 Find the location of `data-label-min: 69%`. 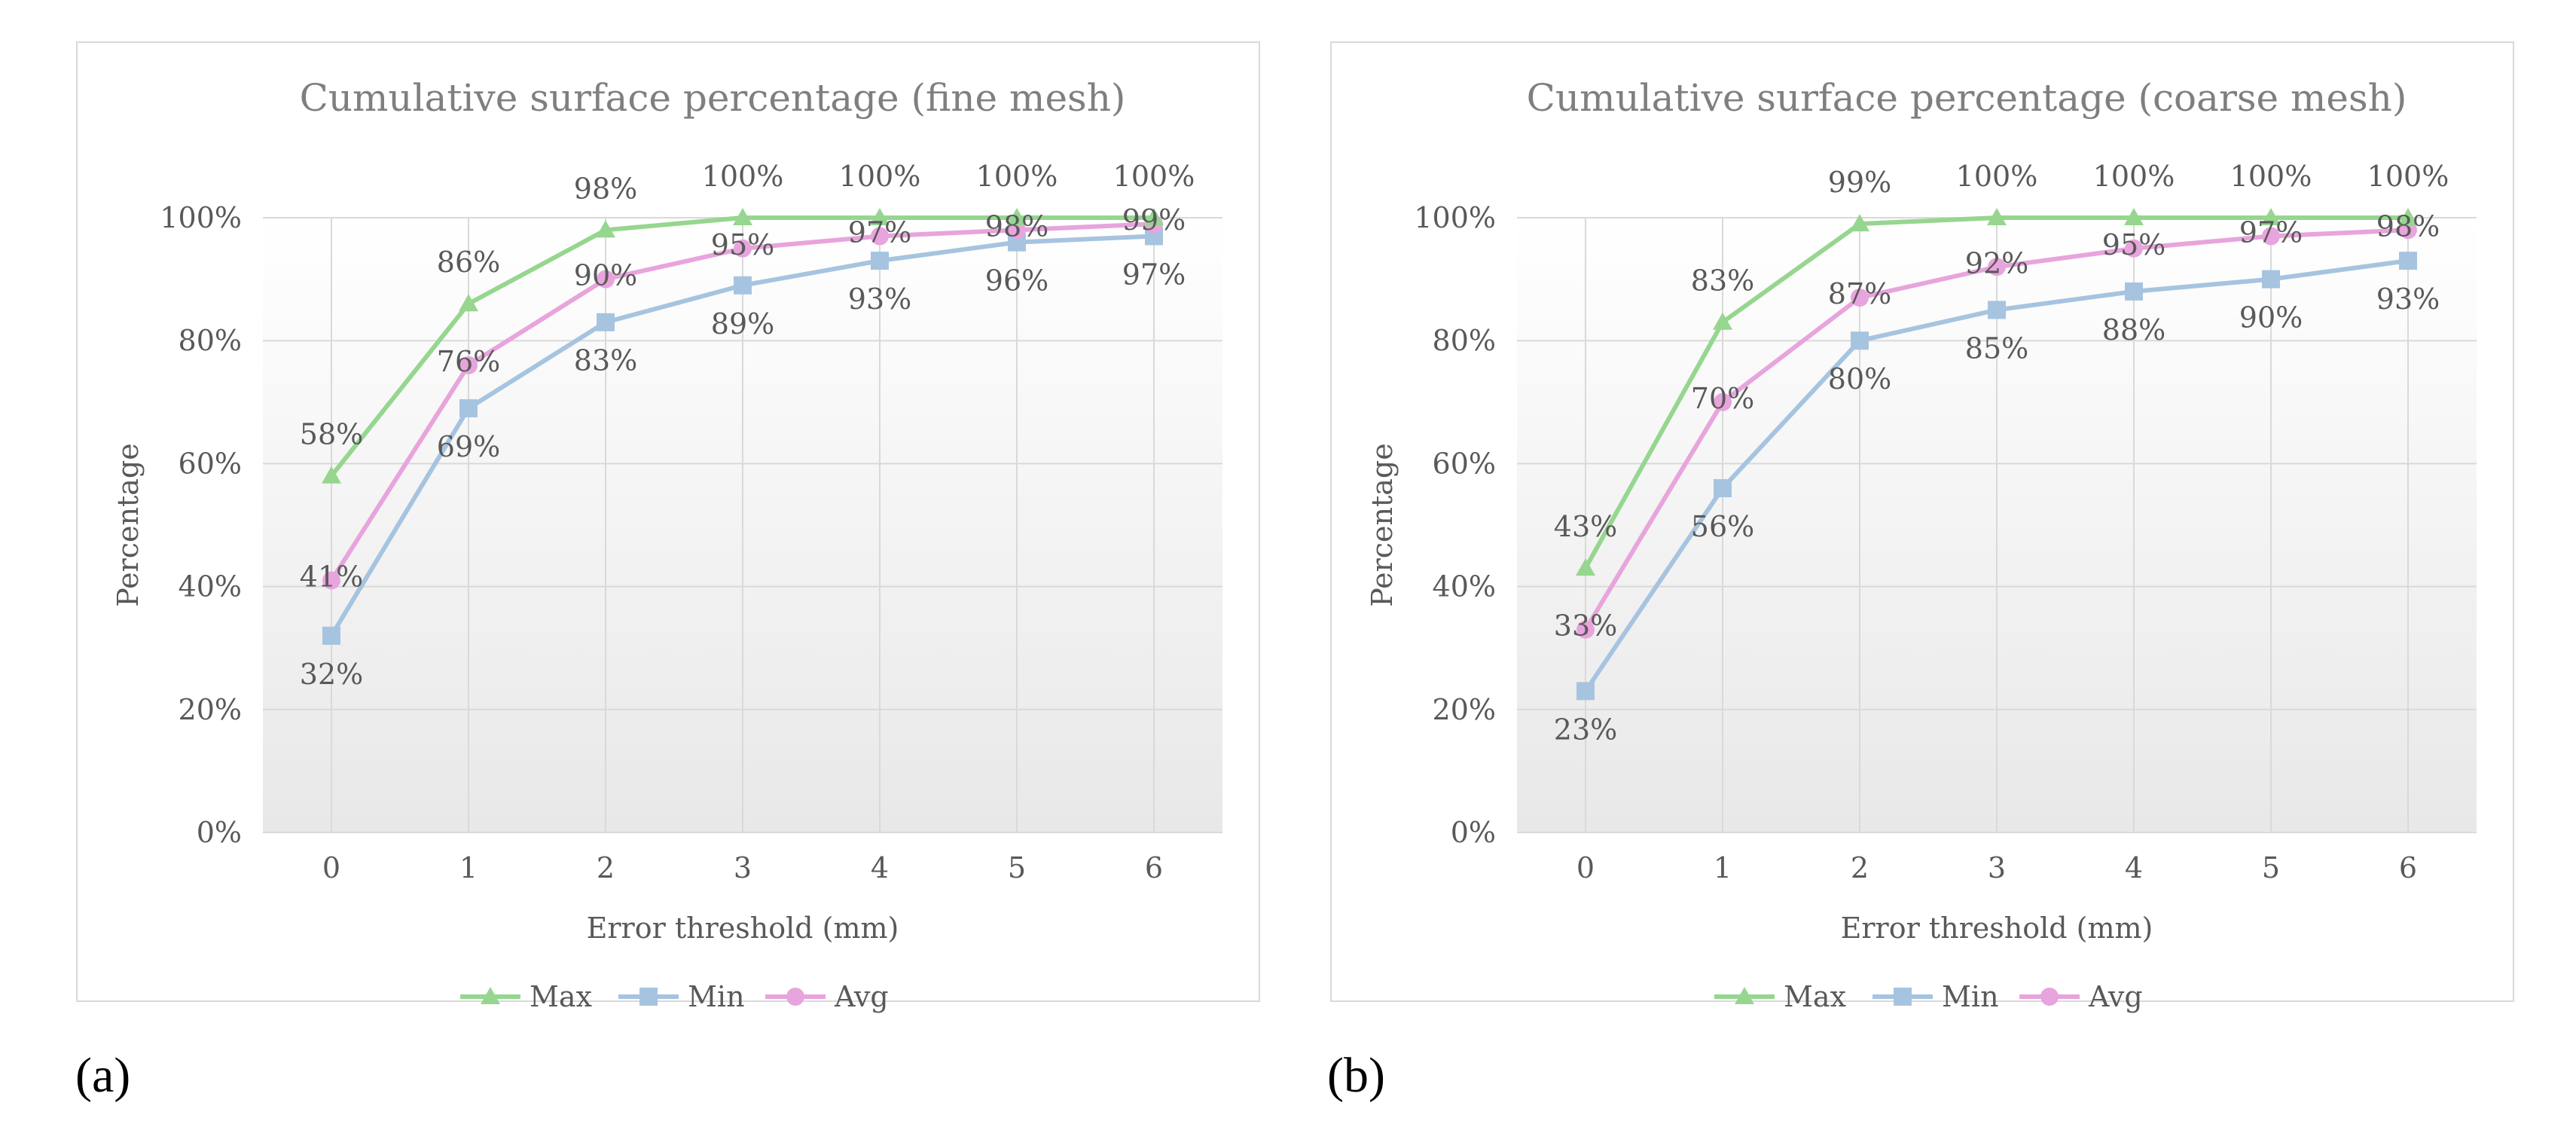

data-label-min: 69% is located at coordinates (469, 446).